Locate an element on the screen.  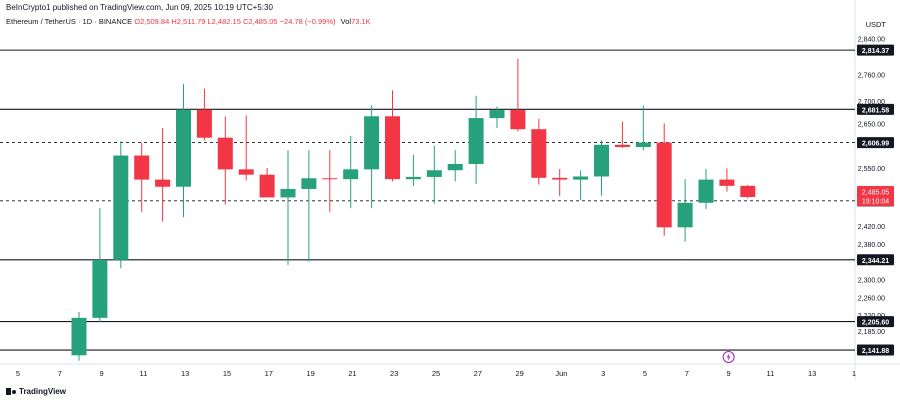
level-price-label: 2,141.88 is located at coordinates (875, 351).